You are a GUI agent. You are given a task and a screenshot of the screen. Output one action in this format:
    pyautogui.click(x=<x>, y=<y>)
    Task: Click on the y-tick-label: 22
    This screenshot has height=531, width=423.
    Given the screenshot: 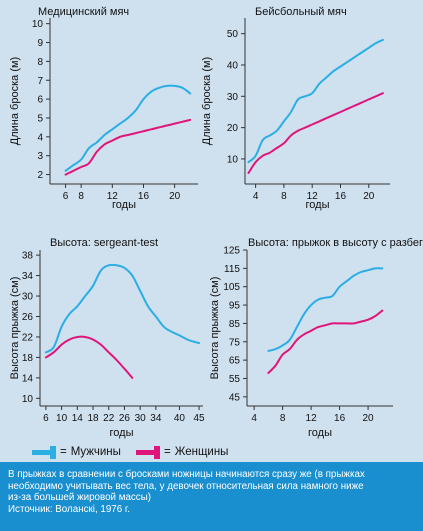 What is the action you would take?
    pyautogui.click(x=28, y=337)
    